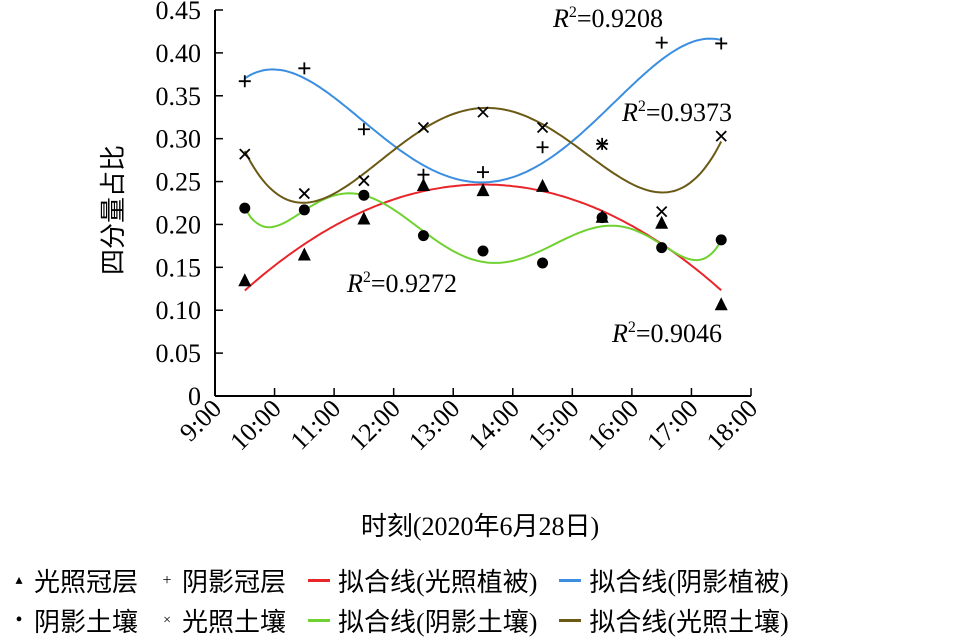 The height and width of the screenshot is (640, 954). Describe the element at coordinates (179, 139) in the screenshot. I see `y-tick-label: 0.30` at that location.